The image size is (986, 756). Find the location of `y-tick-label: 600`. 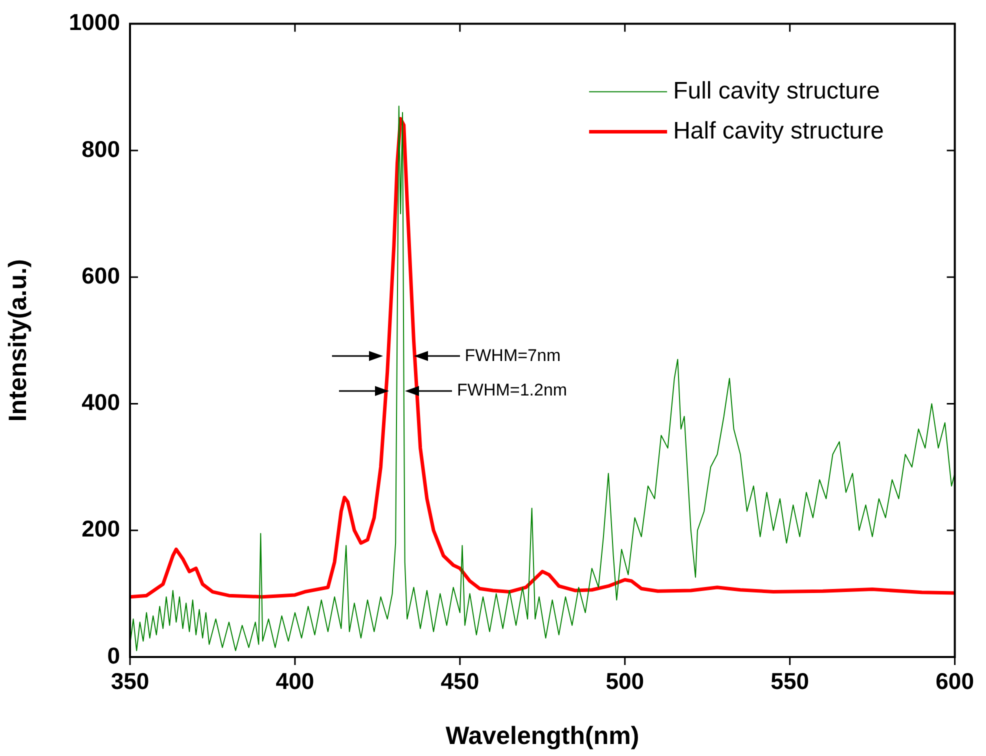

y-tick-label: 600 is located at coordinates (101, 275).